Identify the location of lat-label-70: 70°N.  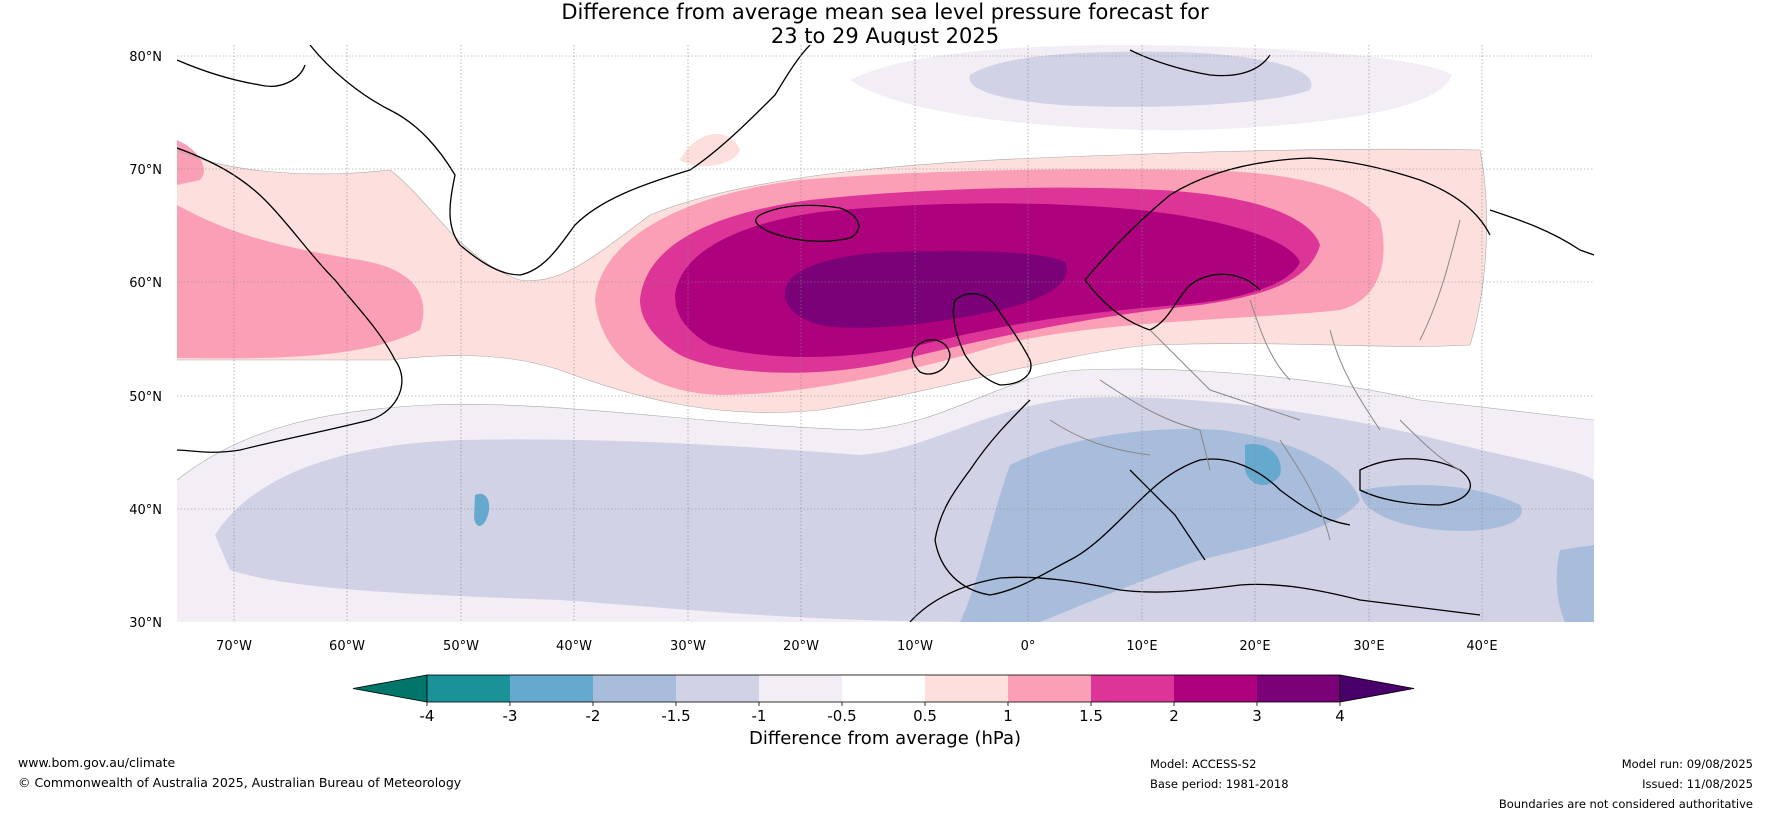
(145, 170).